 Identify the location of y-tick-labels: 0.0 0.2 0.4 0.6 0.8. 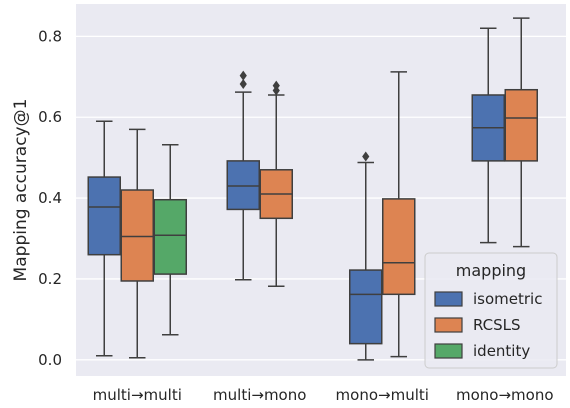
(50, 197).